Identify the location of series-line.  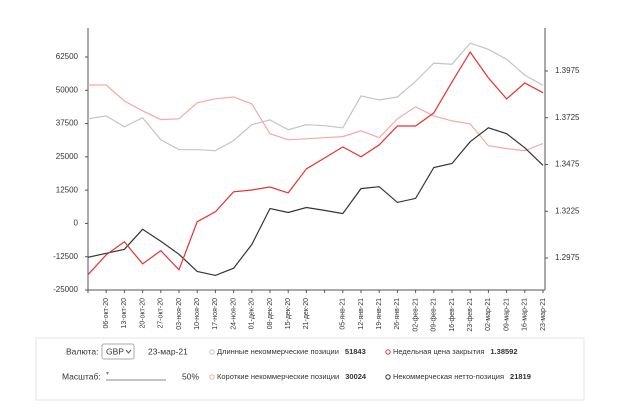
(316, 118).